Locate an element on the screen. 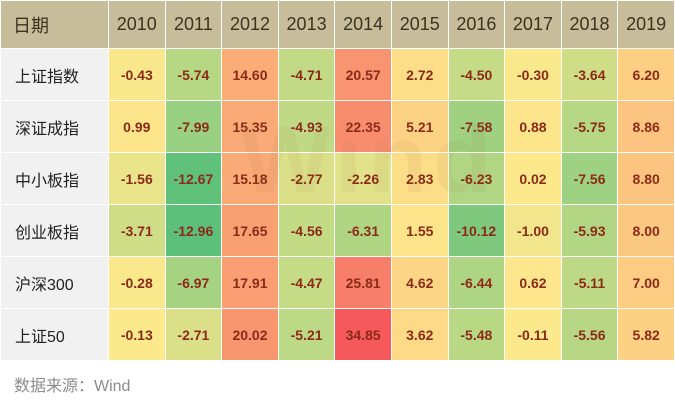 The image size is (675, 408). heatmap-cell: -12.67 is located at coordinates (193, 178).